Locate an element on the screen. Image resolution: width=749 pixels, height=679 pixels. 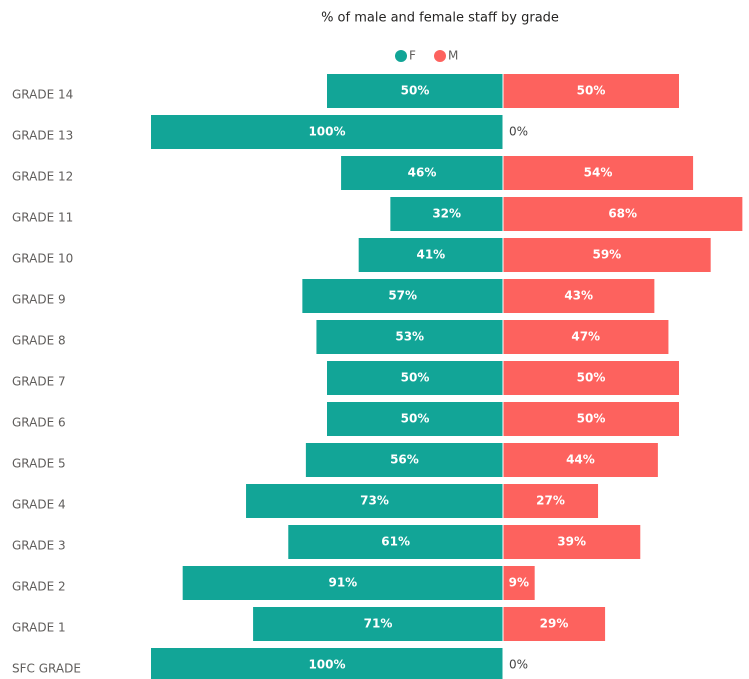
data-label: 57% is located at coordinates (402, 296).